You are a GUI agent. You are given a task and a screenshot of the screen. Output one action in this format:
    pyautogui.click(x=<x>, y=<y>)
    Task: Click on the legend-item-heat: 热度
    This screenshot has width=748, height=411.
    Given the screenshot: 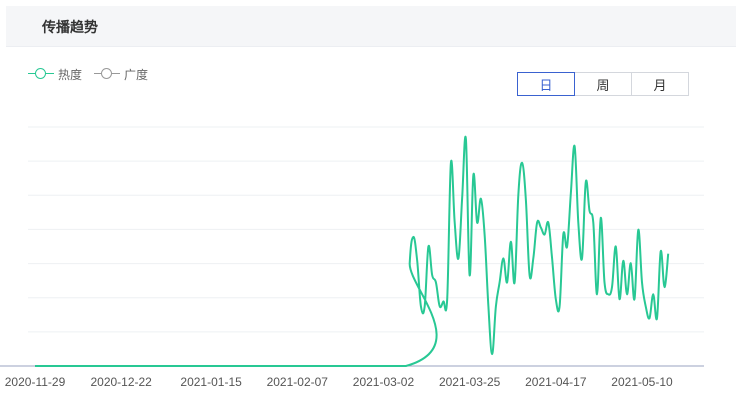 What is the action you would take?
    pyautogui.click(x=55, y=74)
    